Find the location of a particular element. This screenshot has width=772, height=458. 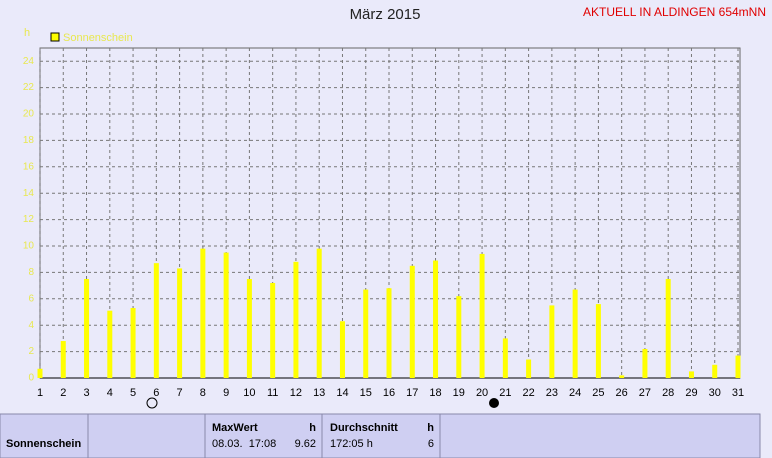

y-tick-label: 20 is located at coordinates (29, 114).